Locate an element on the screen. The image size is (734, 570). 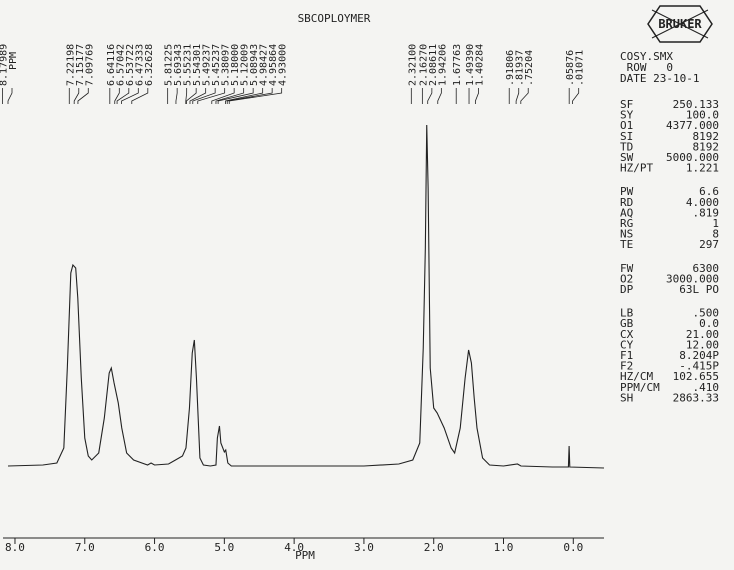
peak-label: 8.17989 is located at coordinates (4, 65).